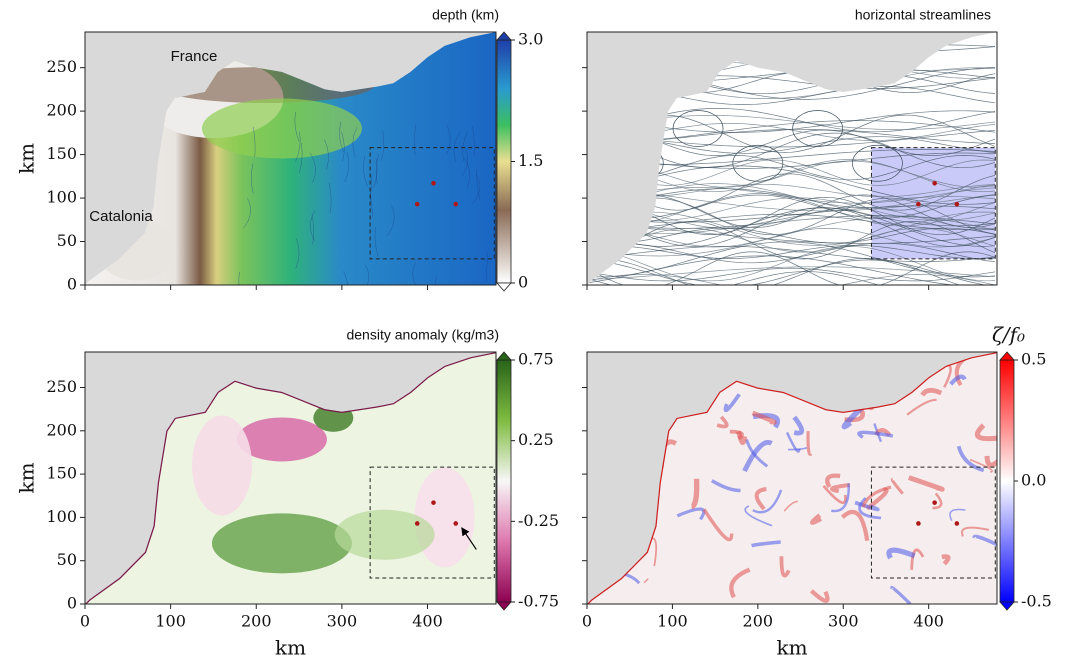  Describe the element at coordinates (194, 56) in the screenshot. I see `annotation: France` at that location.